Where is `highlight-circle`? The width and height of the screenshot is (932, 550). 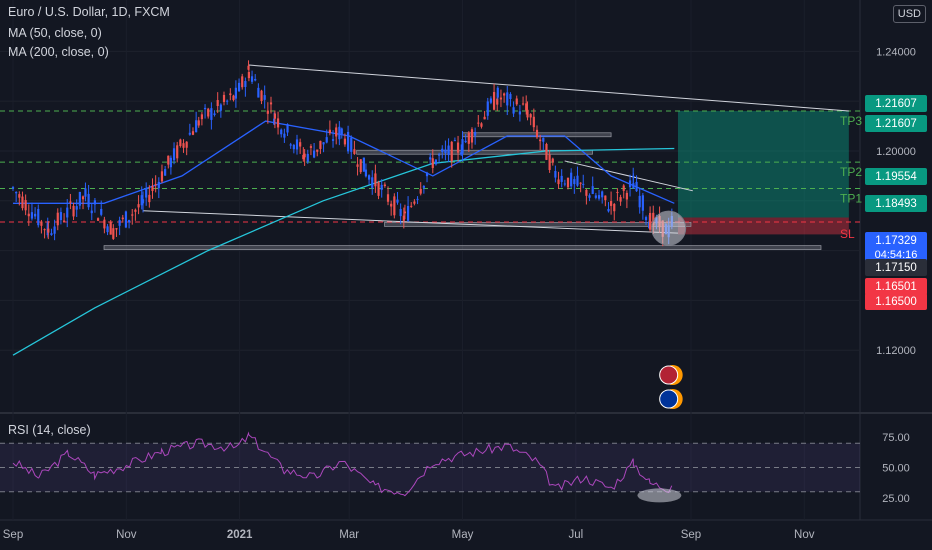 highlight-circle is located at coordinates (669, 228).